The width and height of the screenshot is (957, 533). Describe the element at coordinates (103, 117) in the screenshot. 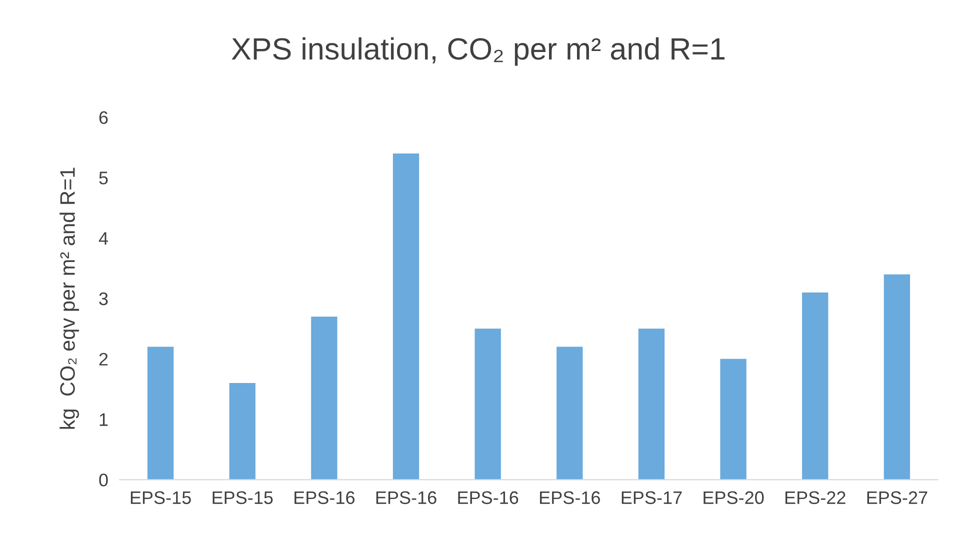

I see `y-tick-label: 6` at that location.